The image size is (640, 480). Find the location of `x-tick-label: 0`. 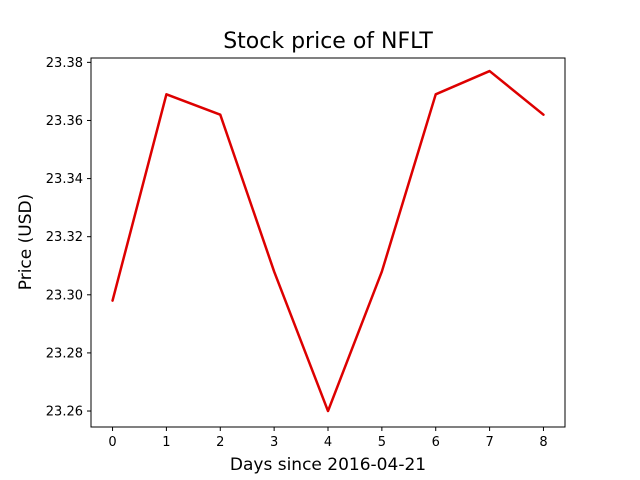

x-tick-label: 0 is located at coordinates (112, 442).